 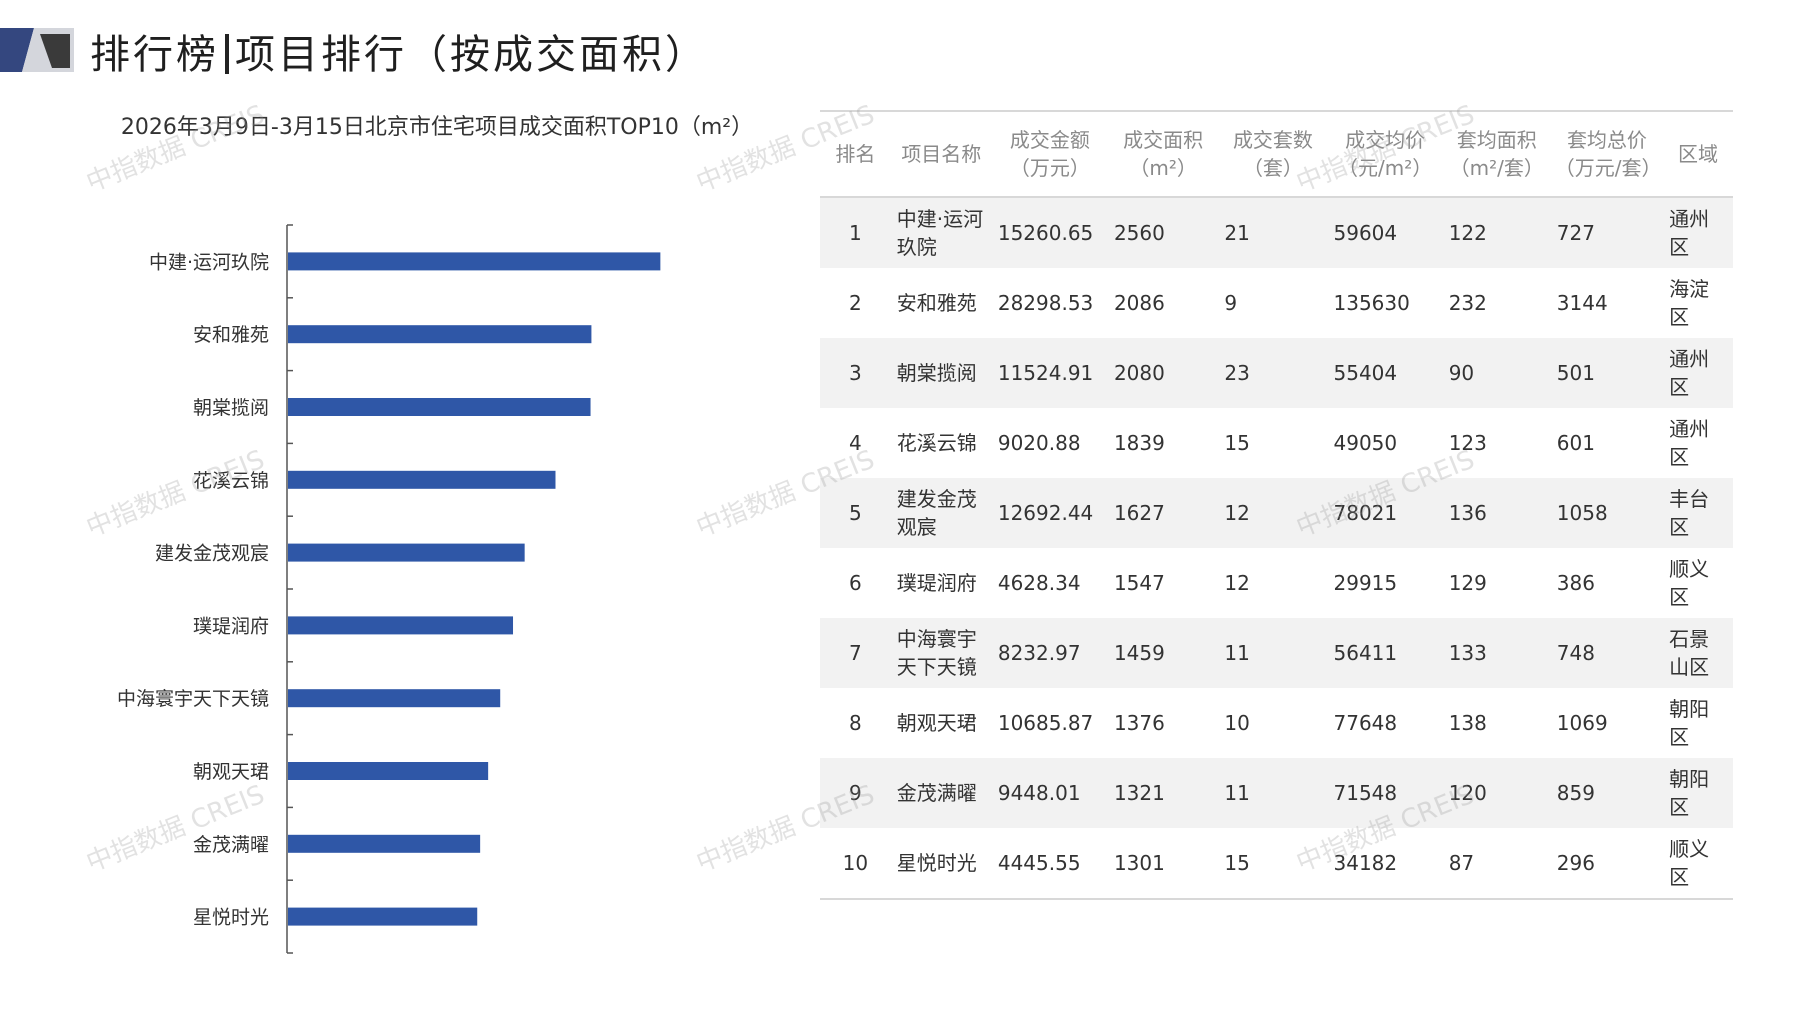 I want to click on table-cell: 9, so click(x=1231, y=303).